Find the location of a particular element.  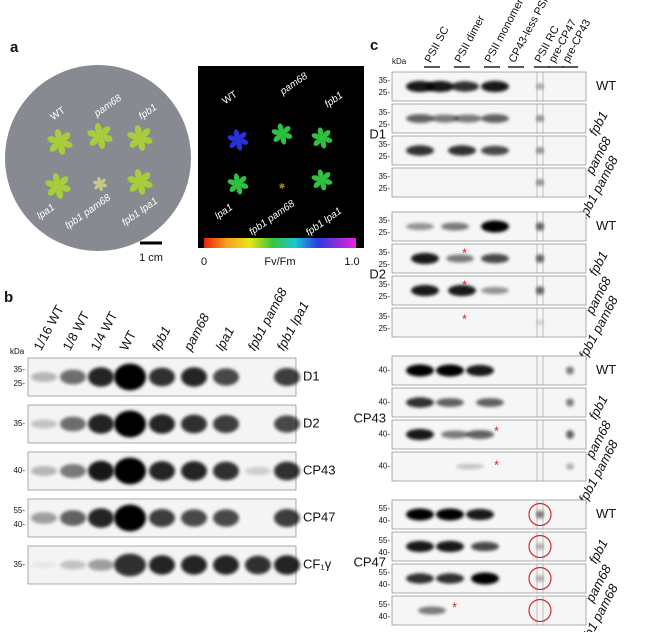

colorbar-min: 0 is located at coordinates (204, 262).